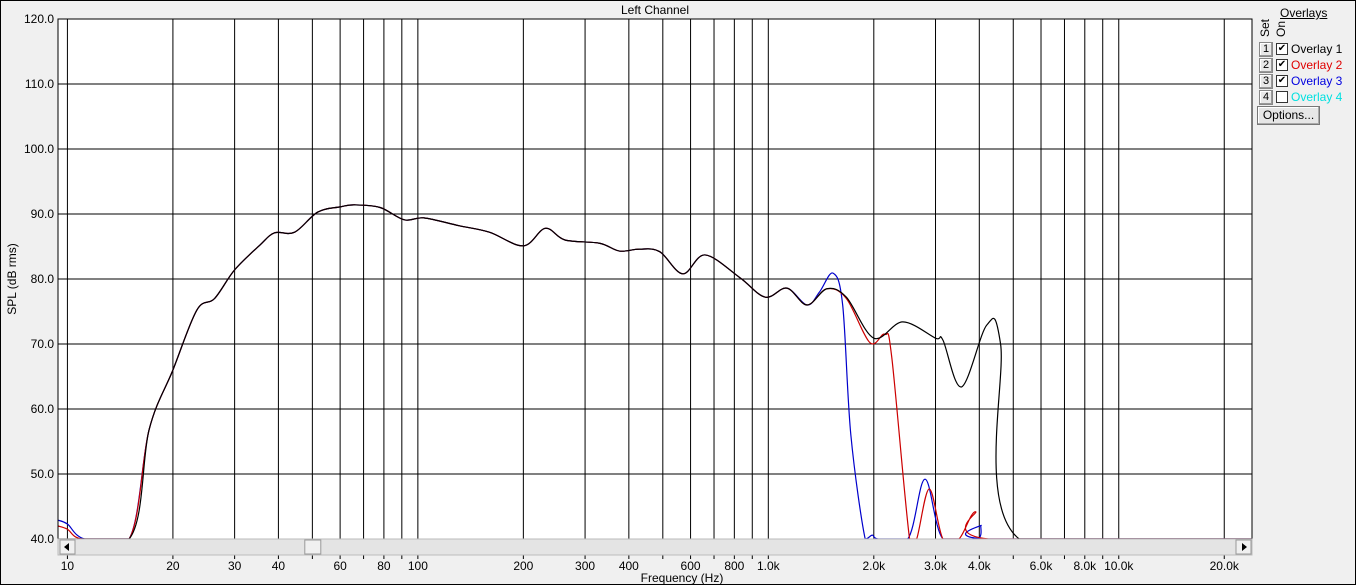  Describe the element at coordinates (39, 19) in the screenshot. I see `y-tick-label: 120.0` at that location.